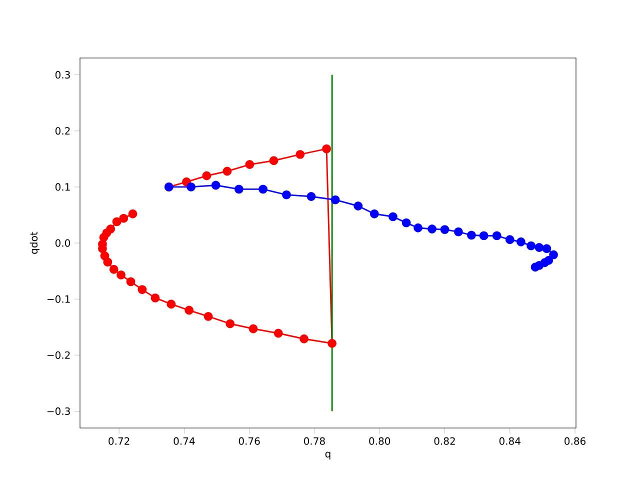  Describe the element at coordinates (314, 441) in the screenshot. I see `x-tick-label: 0.78` at that location.